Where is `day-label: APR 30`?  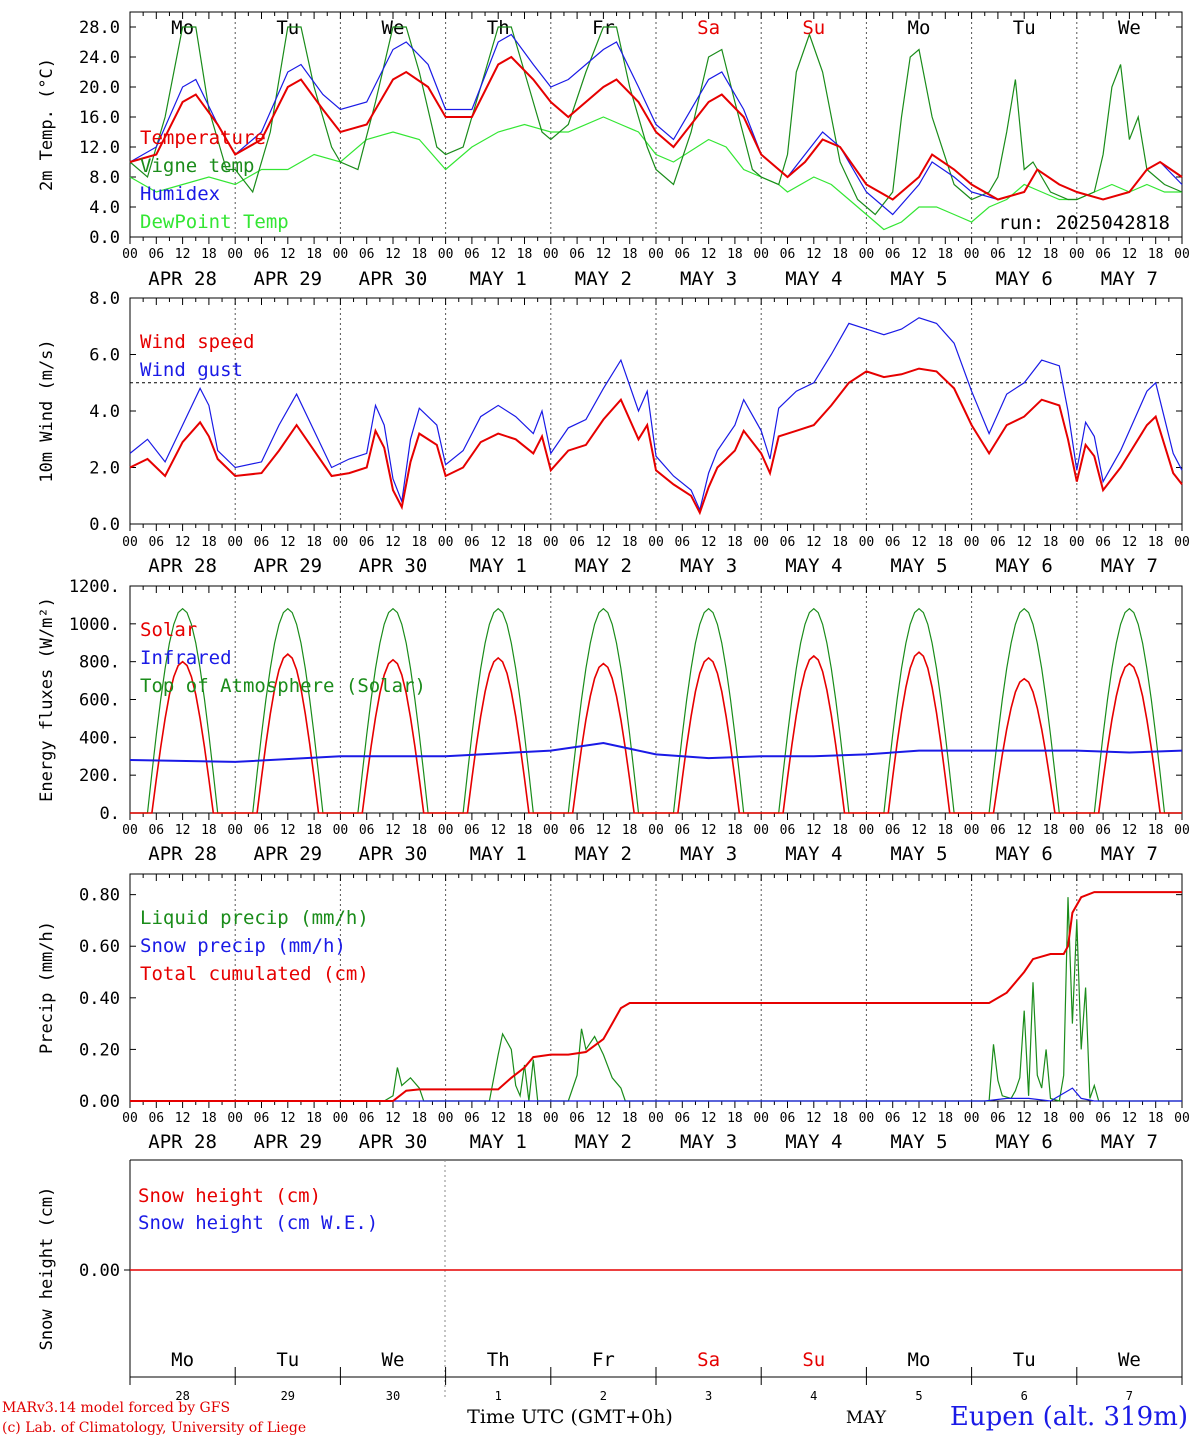
day-label: APR 30 is located at coordinates (393, 854).